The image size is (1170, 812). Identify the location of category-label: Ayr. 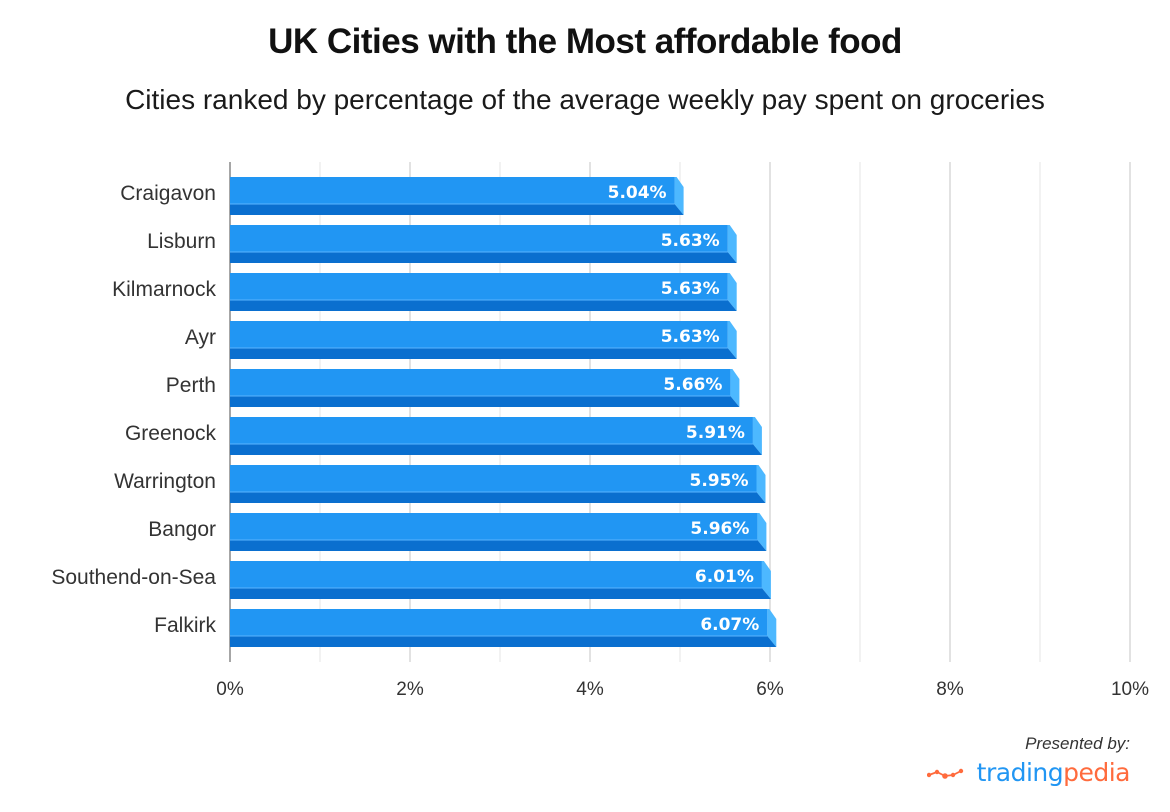
(200, 337).